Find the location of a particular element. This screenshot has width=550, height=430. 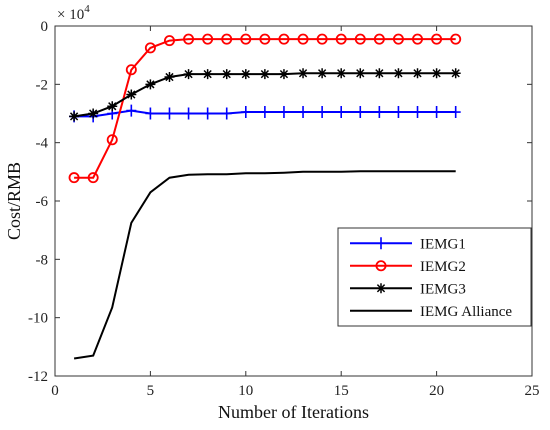

series-iemg3 is located at coordinates (265, 95).